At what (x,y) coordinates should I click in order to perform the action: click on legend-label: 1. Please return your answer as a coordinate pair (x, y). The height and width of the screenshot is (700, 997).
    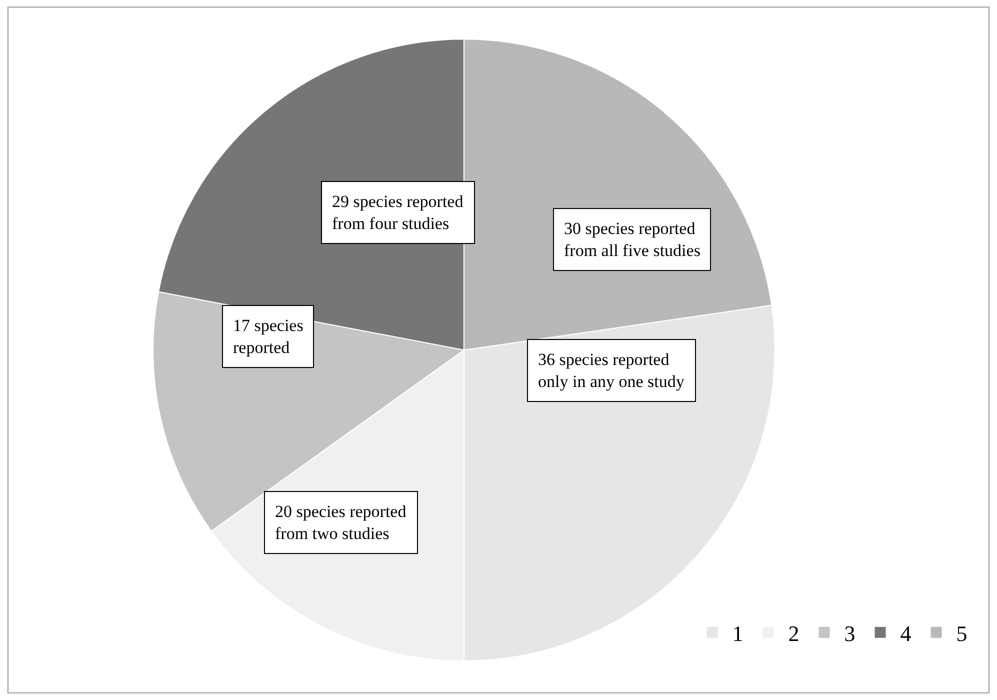
    Looking at the image, I should click on (738, 633).